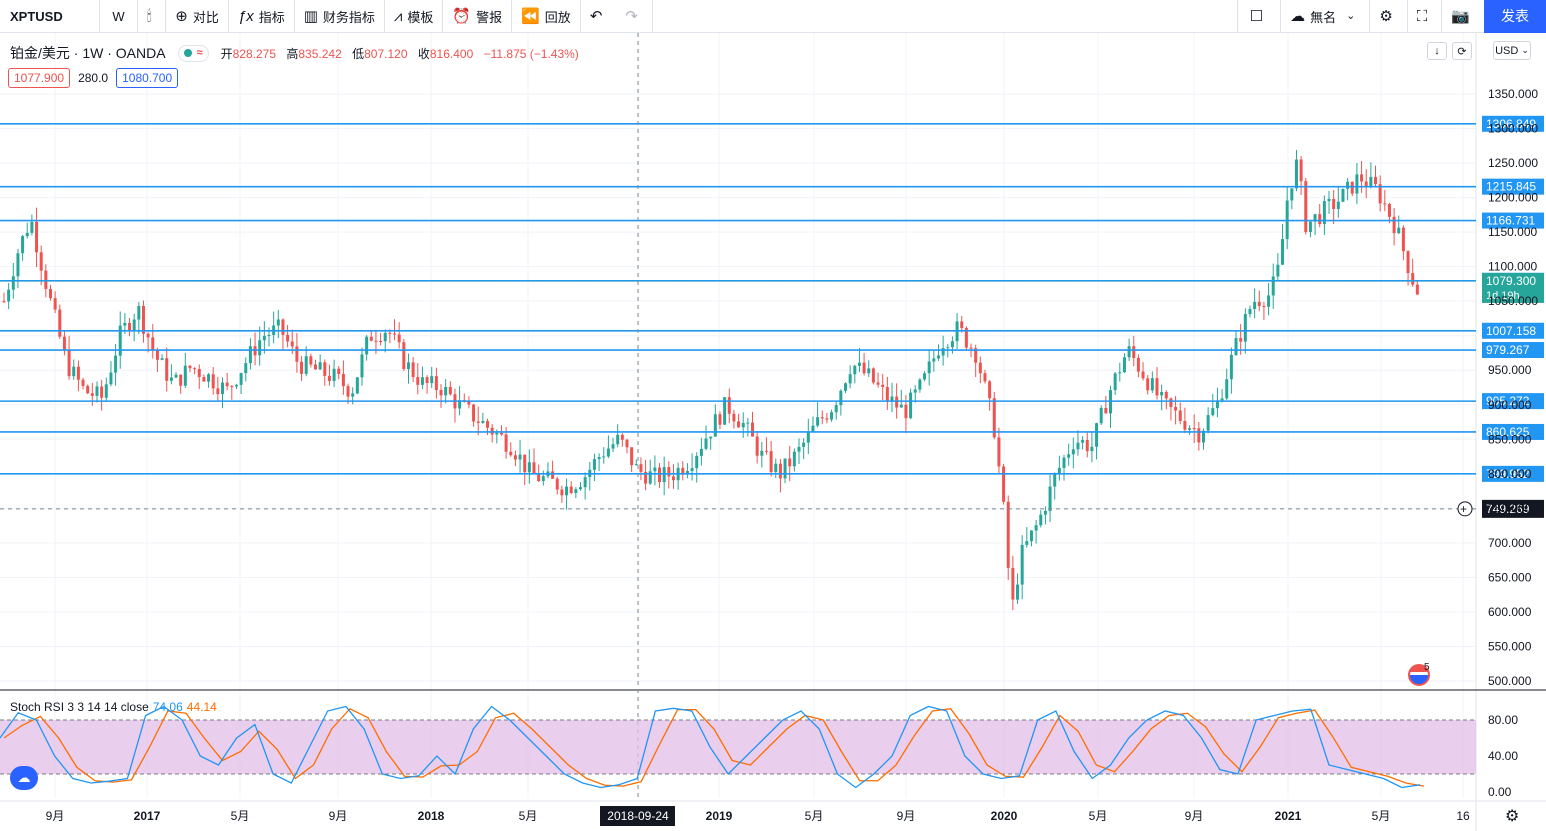  What do you see at coordinates (50, 16) in the screenshot?
I see `symbol-search-button: XPTUSD` at bounding box center [50, 16].